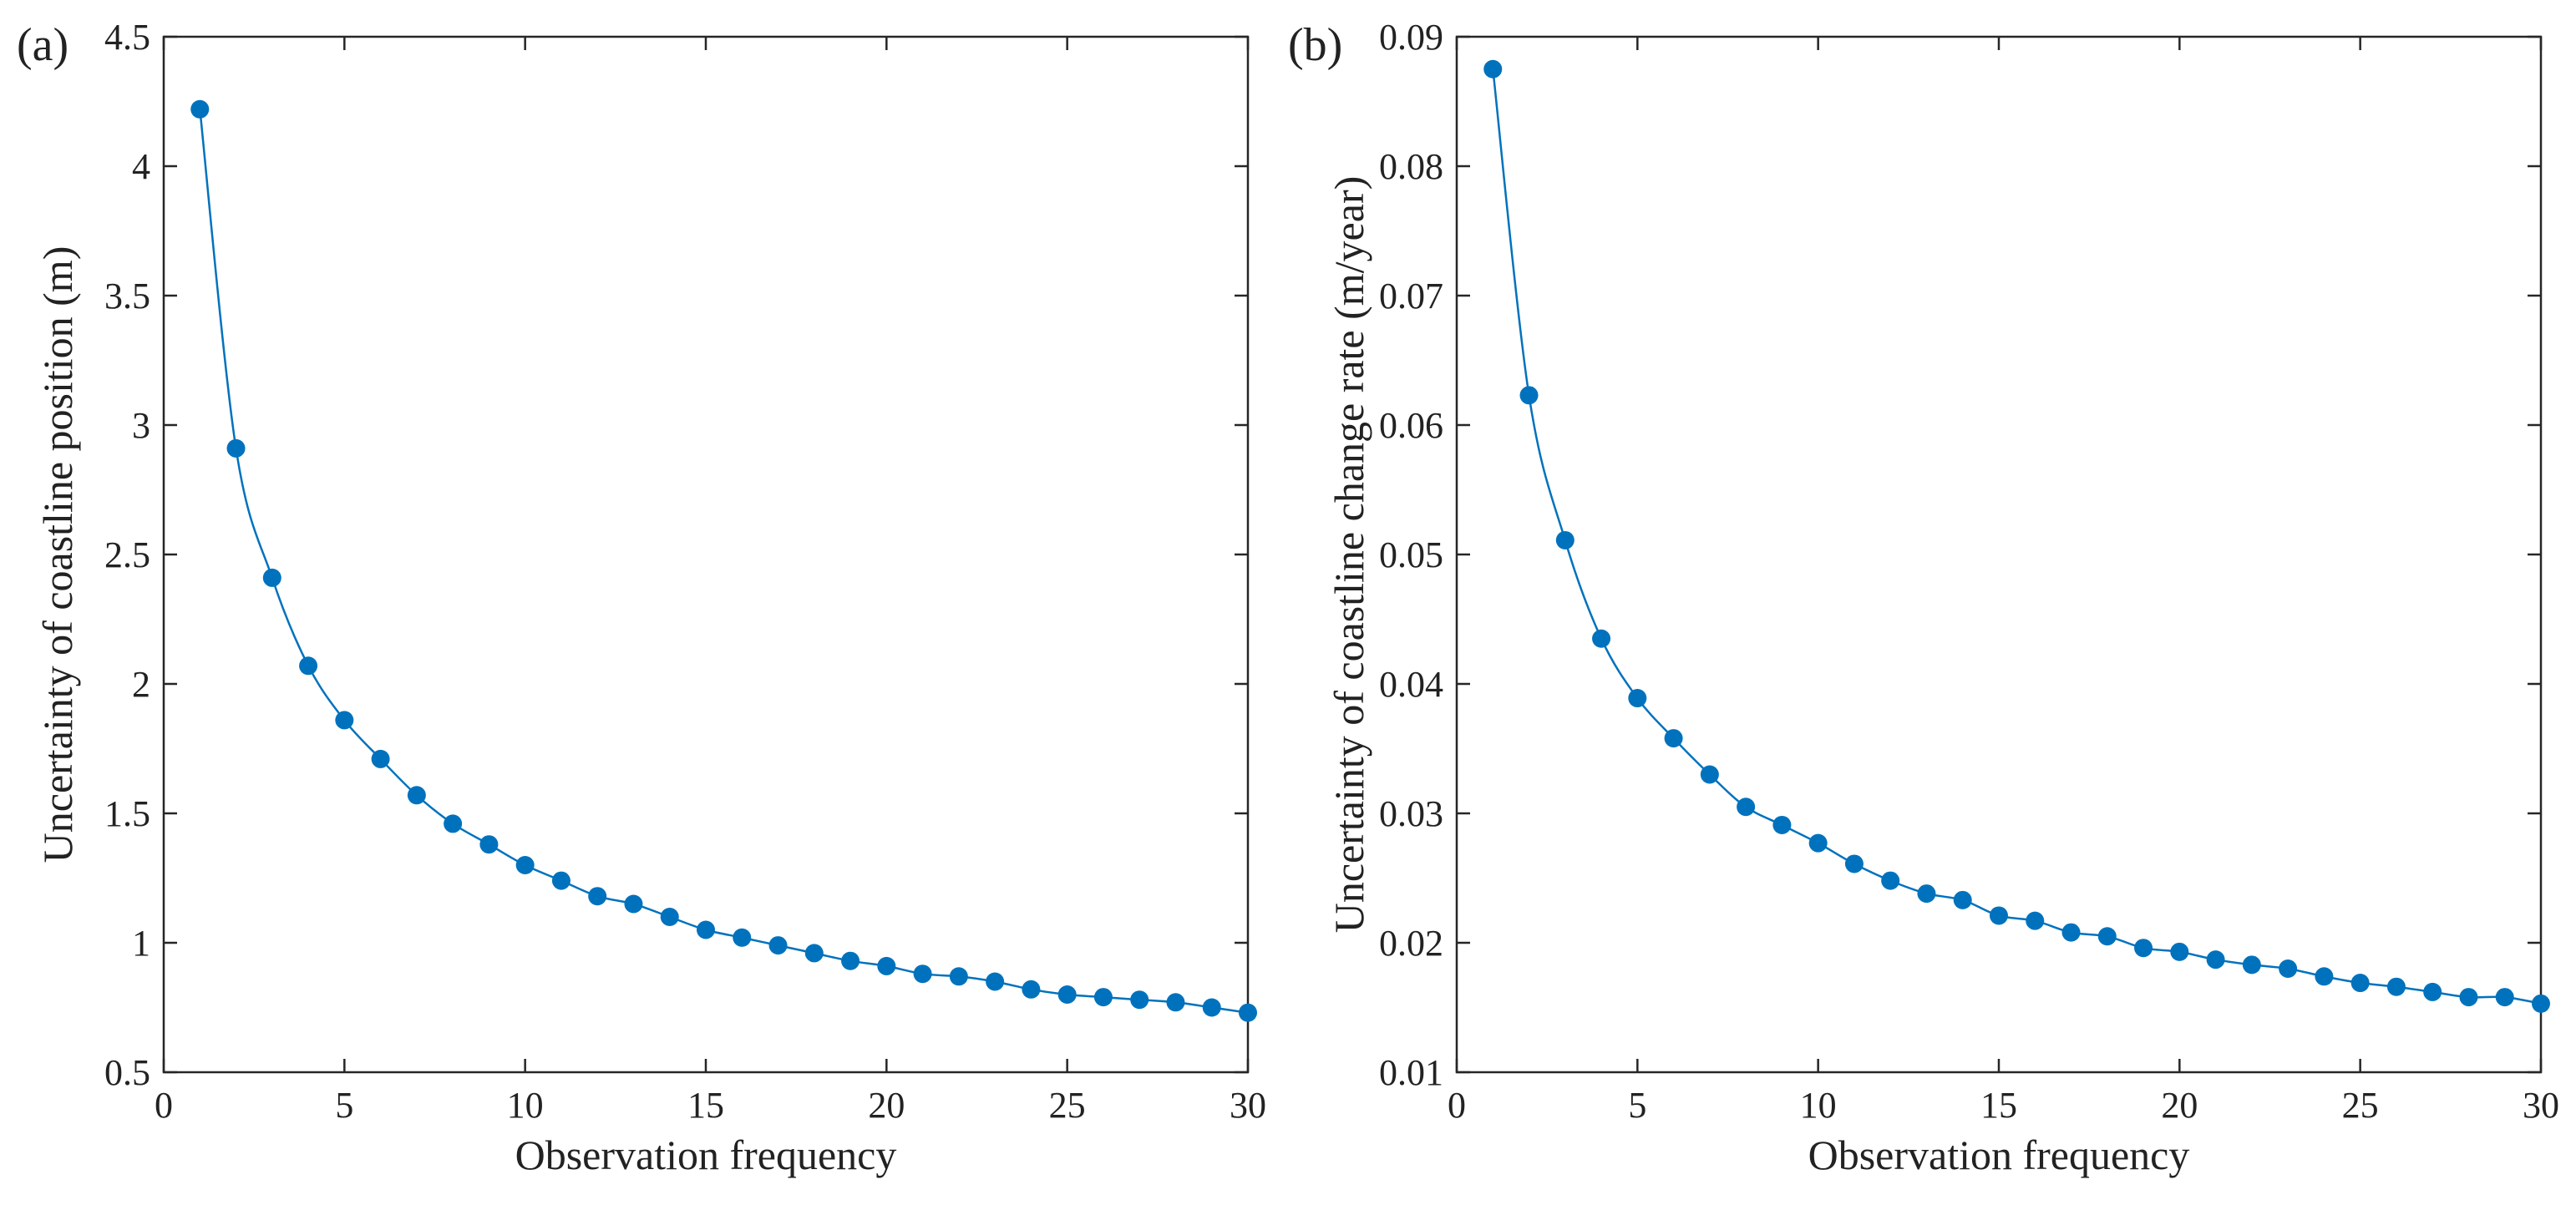 The height and width of the screenshot is (1205, 2576). Describe the element at coordinates (1411, 296) in the screenshot. I see `y-tick-label: 0.07` at that location.